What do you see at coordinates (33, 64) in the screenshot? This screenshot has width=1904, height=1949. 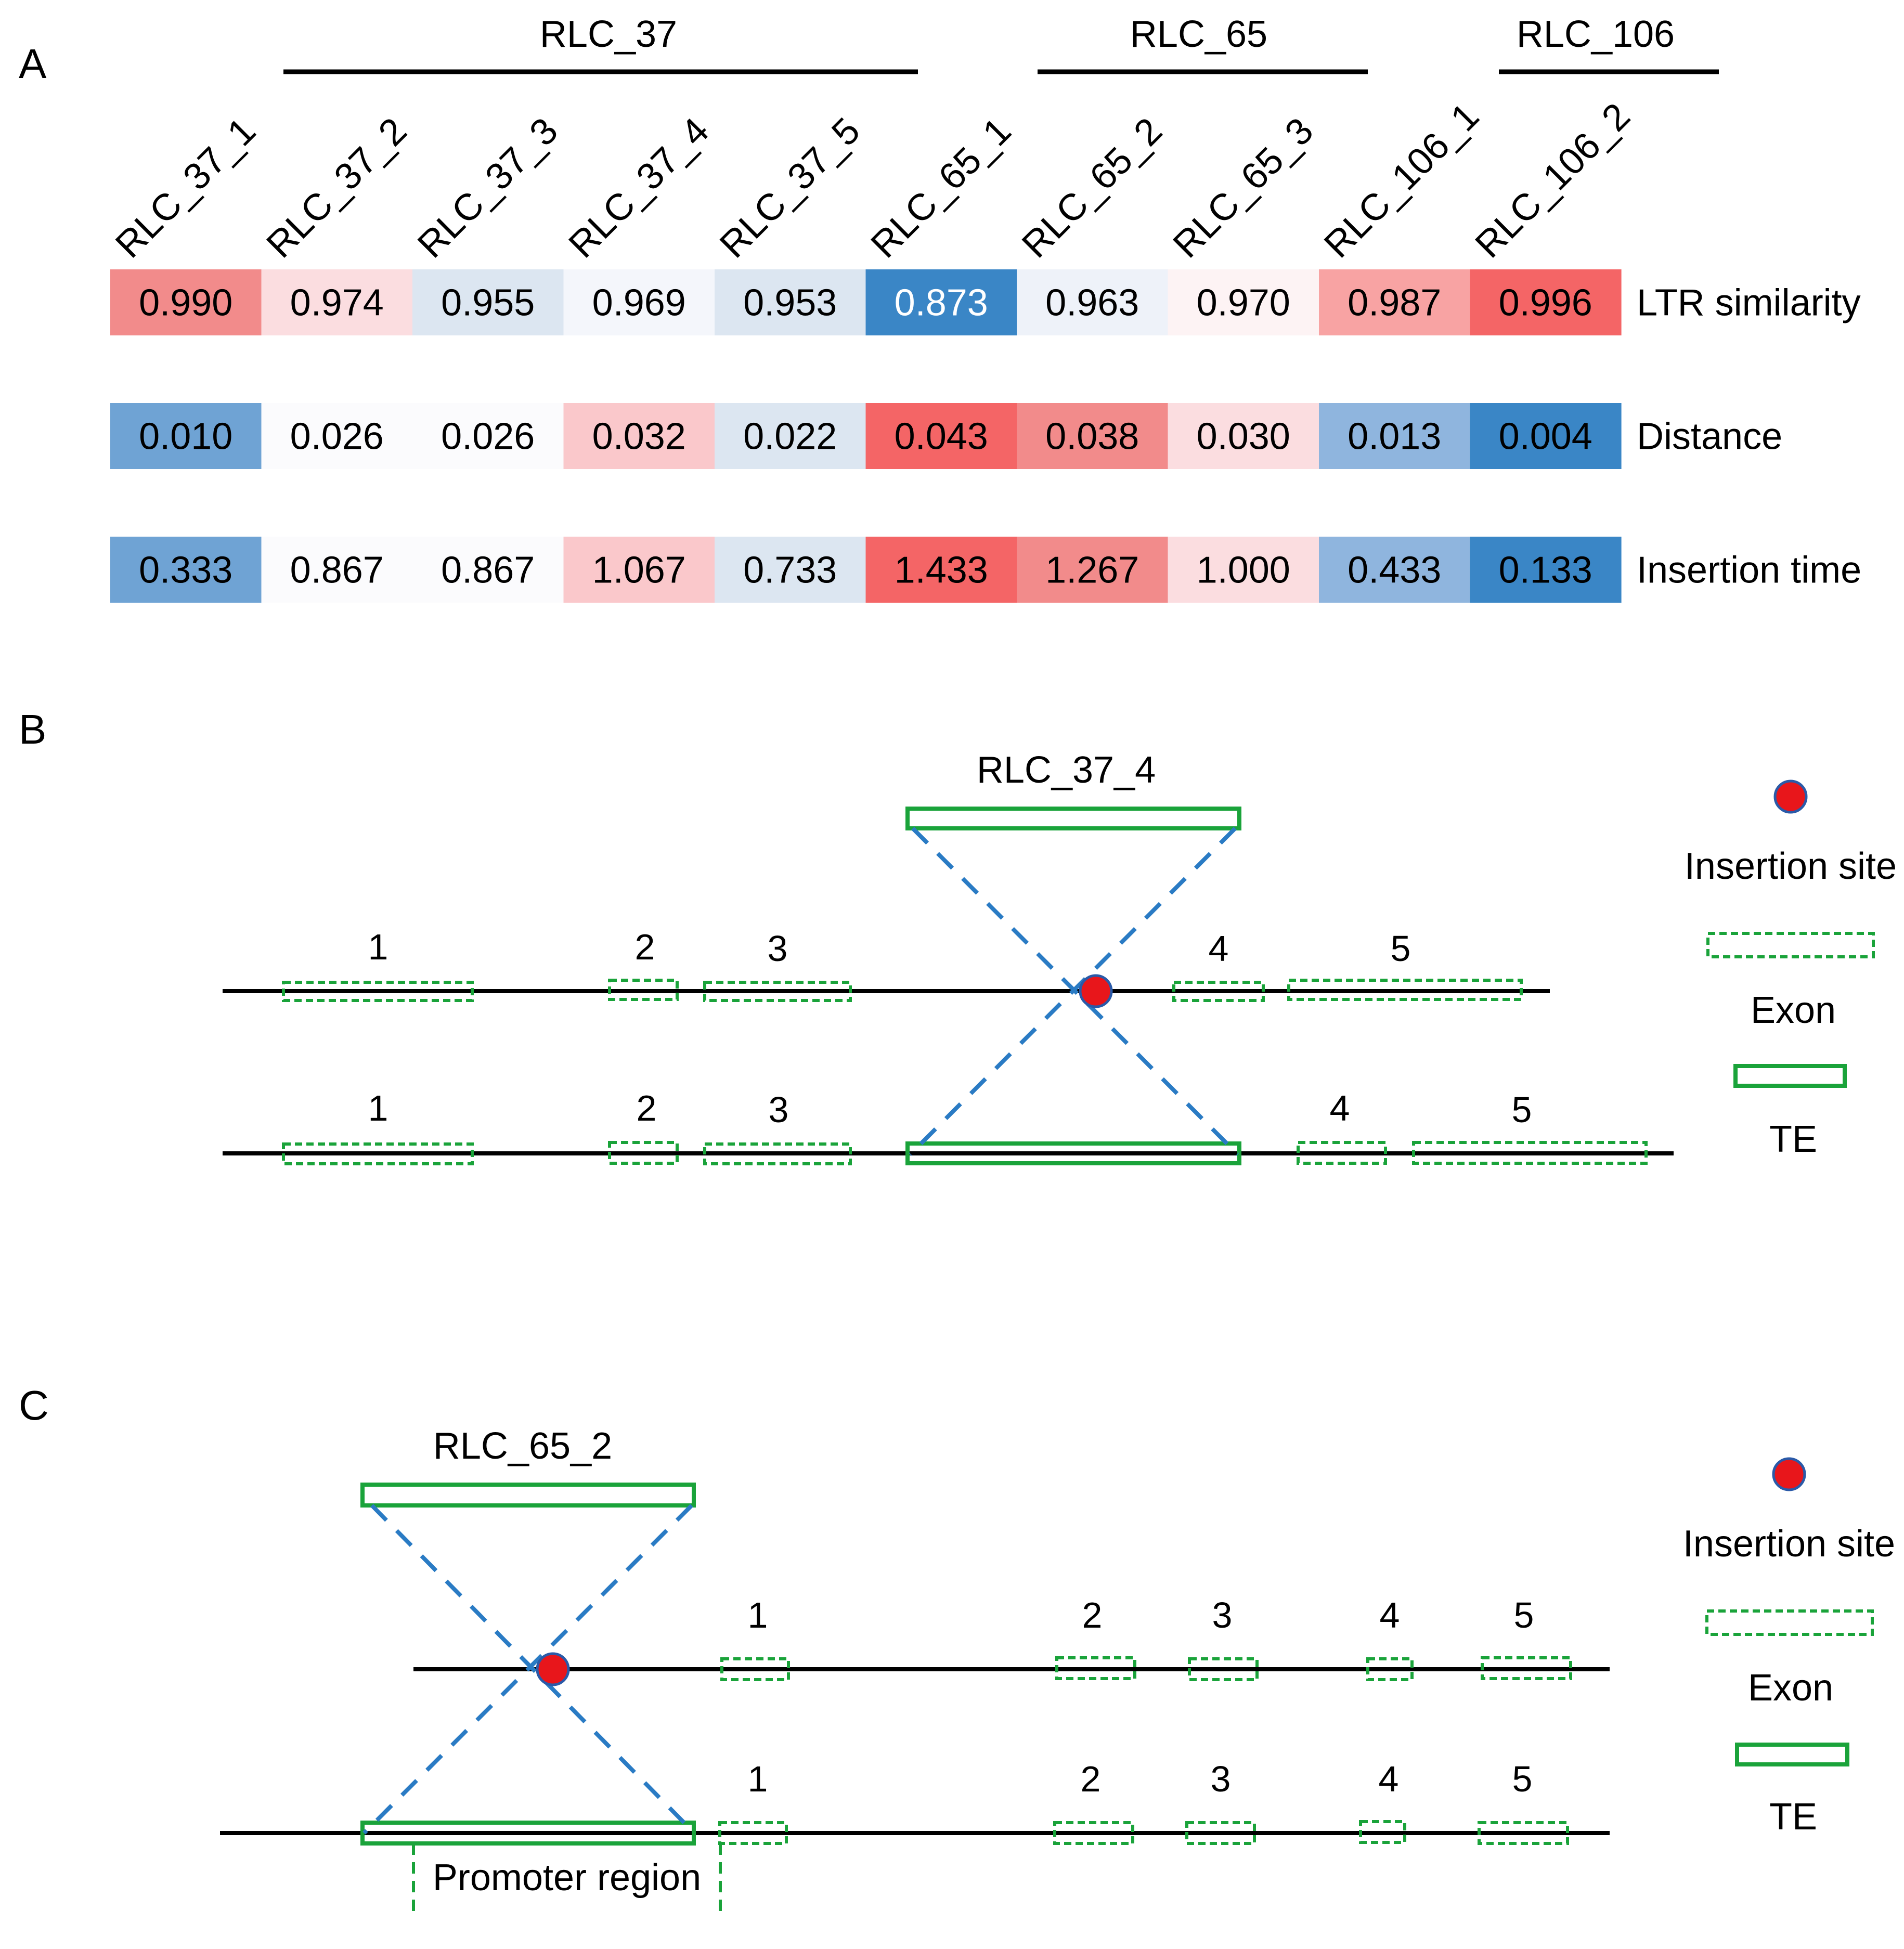 I see `panel-label-a: A` at bounding box center [33, 64].